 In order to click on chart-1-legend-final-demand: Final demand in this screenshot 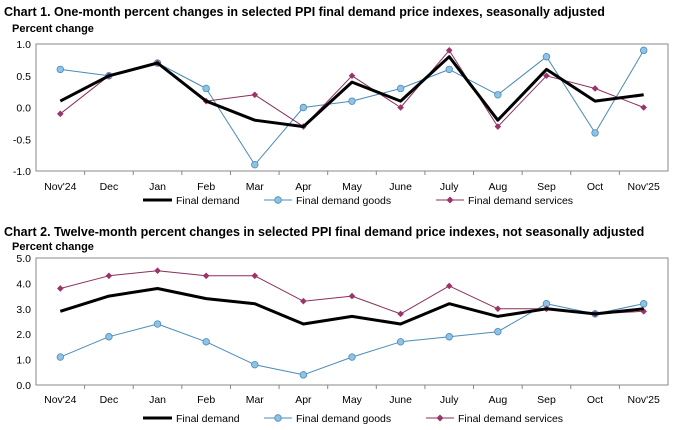, I will do `click(208, 201)`.